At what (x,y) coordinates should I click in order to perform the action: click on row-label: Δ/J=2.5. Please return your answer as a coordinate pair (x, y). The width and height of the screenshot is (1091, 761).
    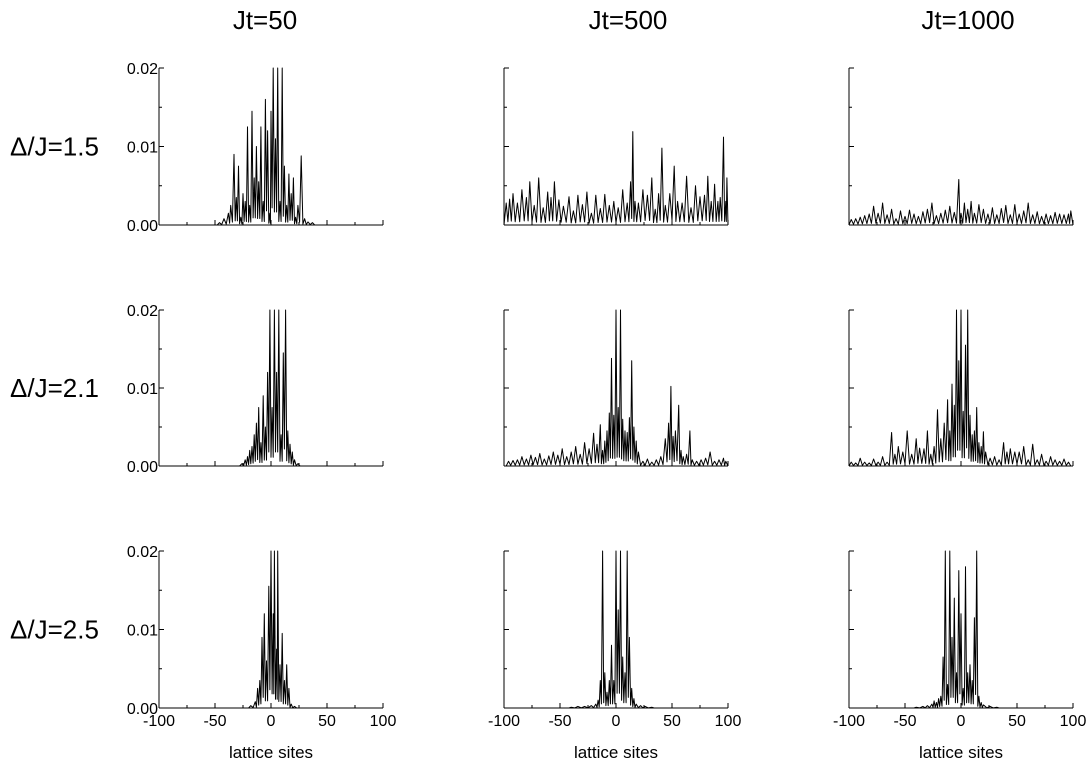
    Looking at the image, I should click on (54, 630).